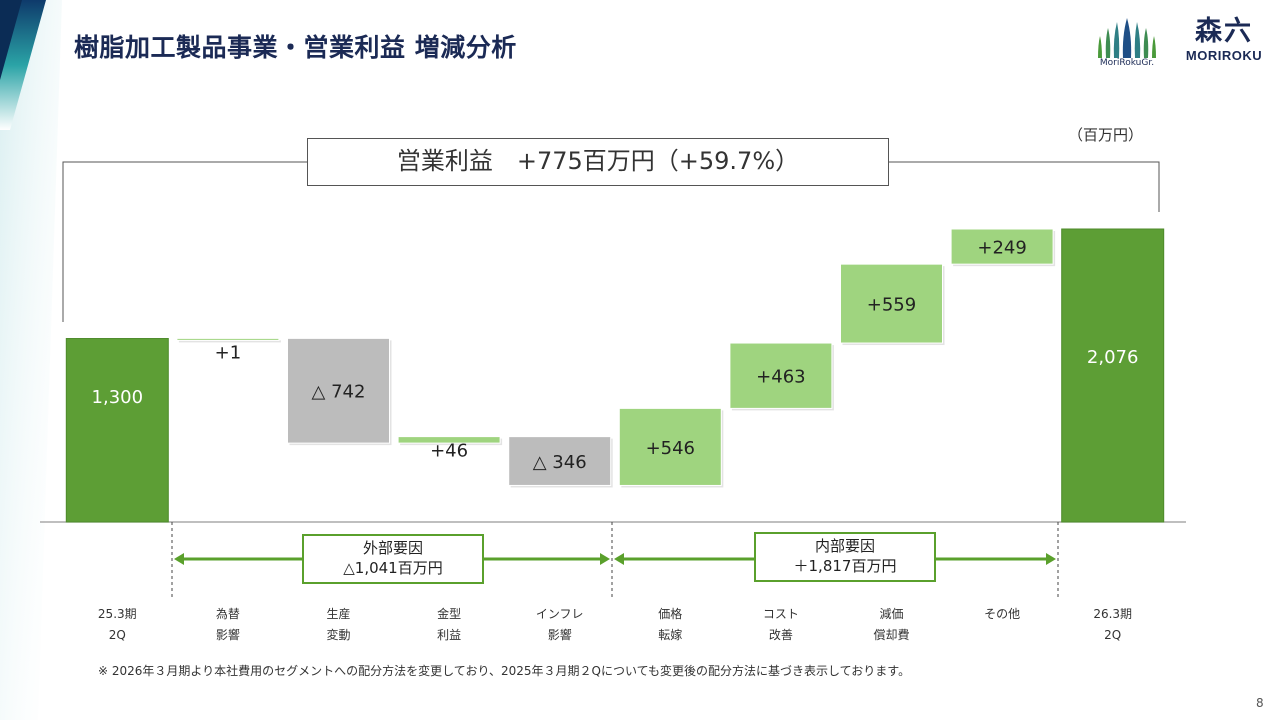 The image size is (1280, 720). What do you see at coordinates (844, 546) in the screenshot?
I see `internal-factor-title: 内部要因` at bounding box center [844, 546].